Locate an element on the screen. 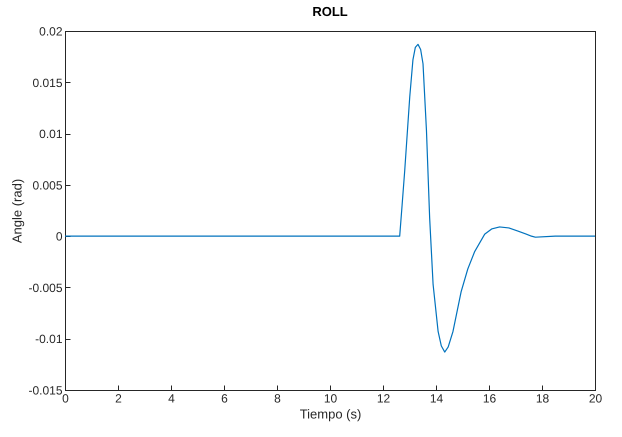 The width and height of the screenshot is (622, 437). y-tick-label: 0 is located at coordinates (59, 237).